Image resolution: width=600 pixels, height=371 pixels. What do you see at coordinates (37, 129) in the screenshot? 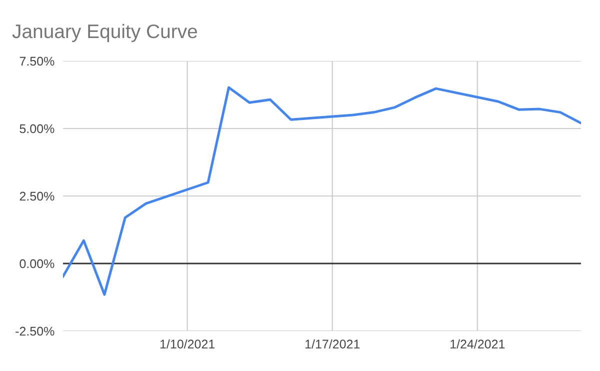
I see `y-tick-label: 5.00%` at bounding box center [37, 129].